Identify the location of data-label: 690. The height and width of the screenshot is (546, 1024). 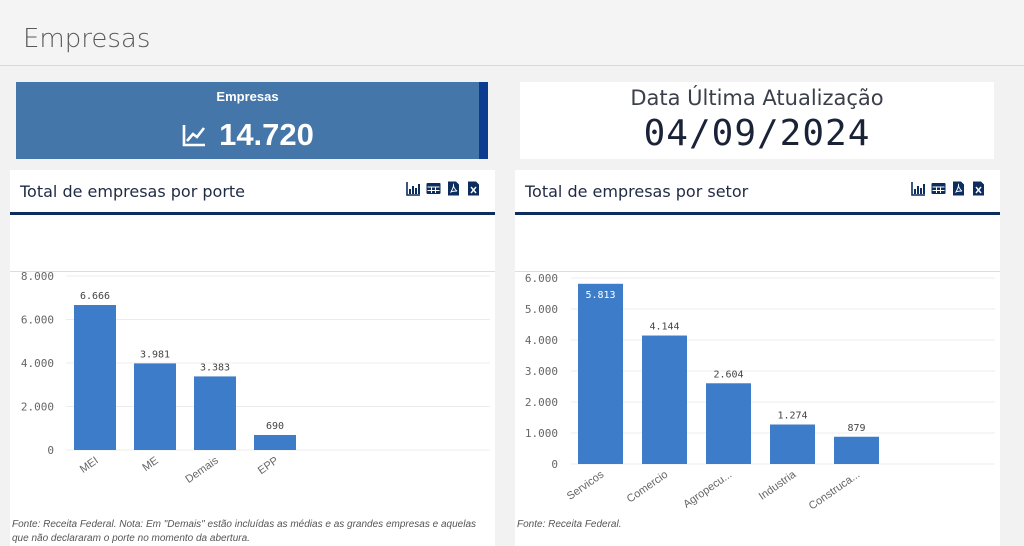
(275, 426).